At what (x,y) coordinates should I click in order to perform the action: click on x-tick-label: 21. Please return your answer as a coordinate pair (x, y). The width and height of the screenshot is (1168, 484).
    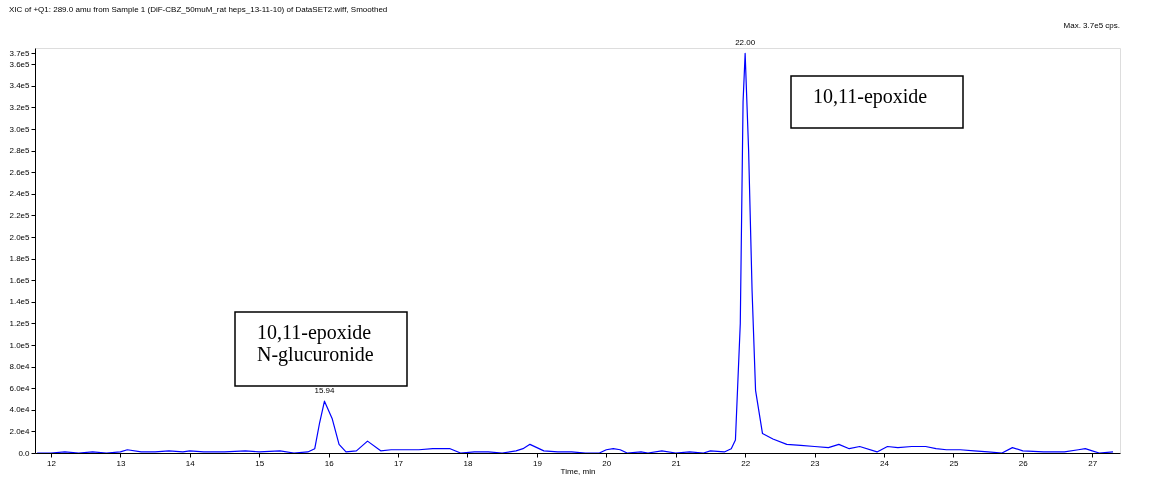
    Looking at the image, I should click on (676, 463).